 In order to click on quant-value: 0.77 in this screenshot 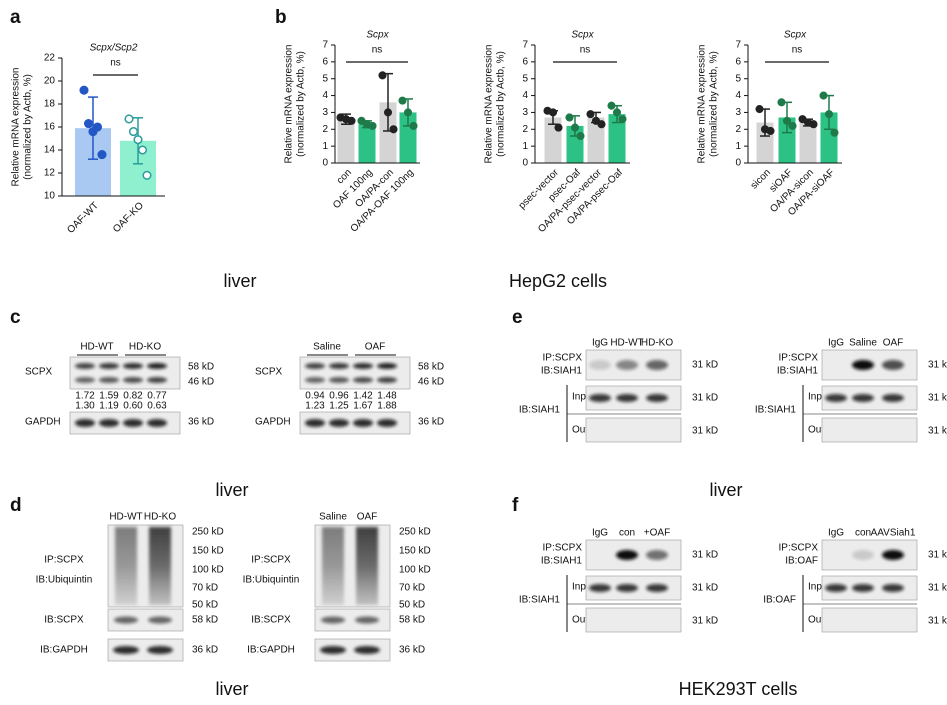, I will do `click(157, 396)`.